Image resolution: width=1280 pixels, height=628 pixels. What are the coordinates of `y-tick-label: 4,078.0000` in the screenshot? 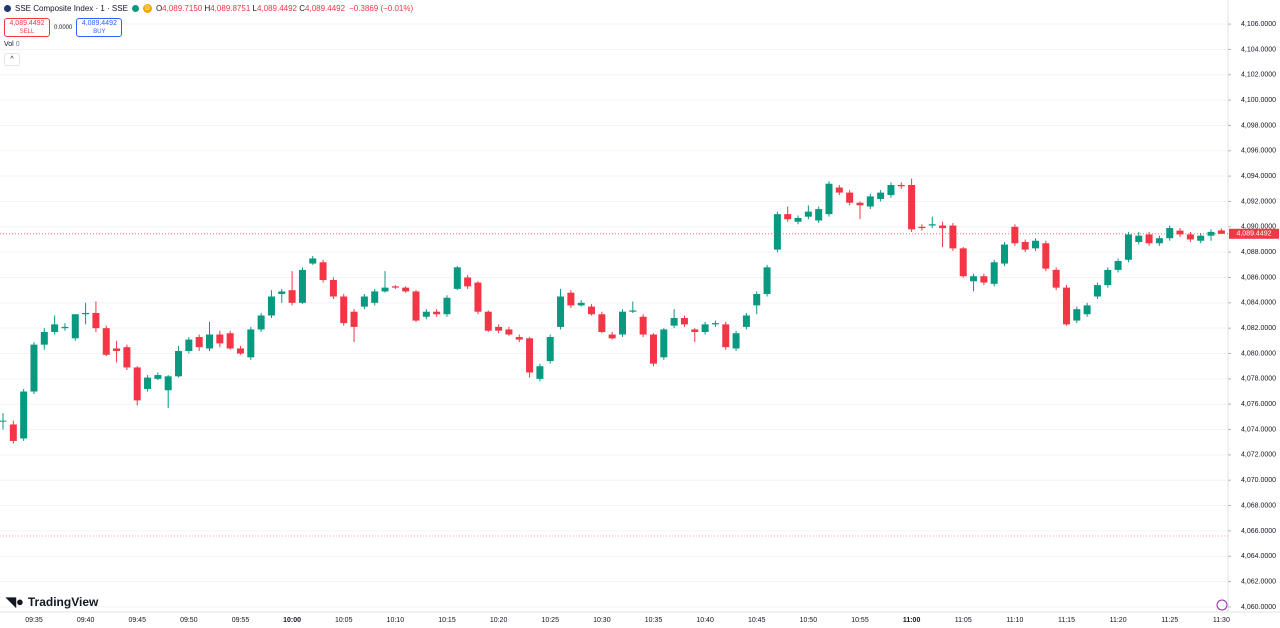 It's located at (1258, 379).